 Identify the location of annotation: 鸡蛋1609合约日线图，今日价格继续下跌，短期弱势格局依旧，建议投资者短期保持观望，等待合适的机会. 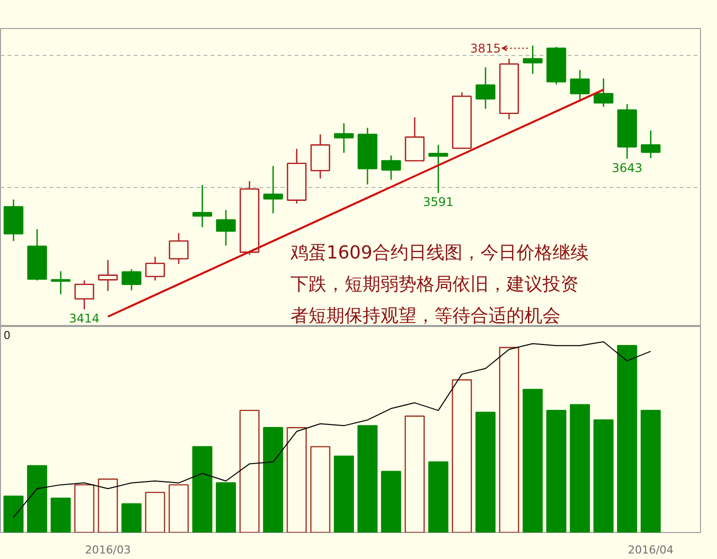
(439, 284).